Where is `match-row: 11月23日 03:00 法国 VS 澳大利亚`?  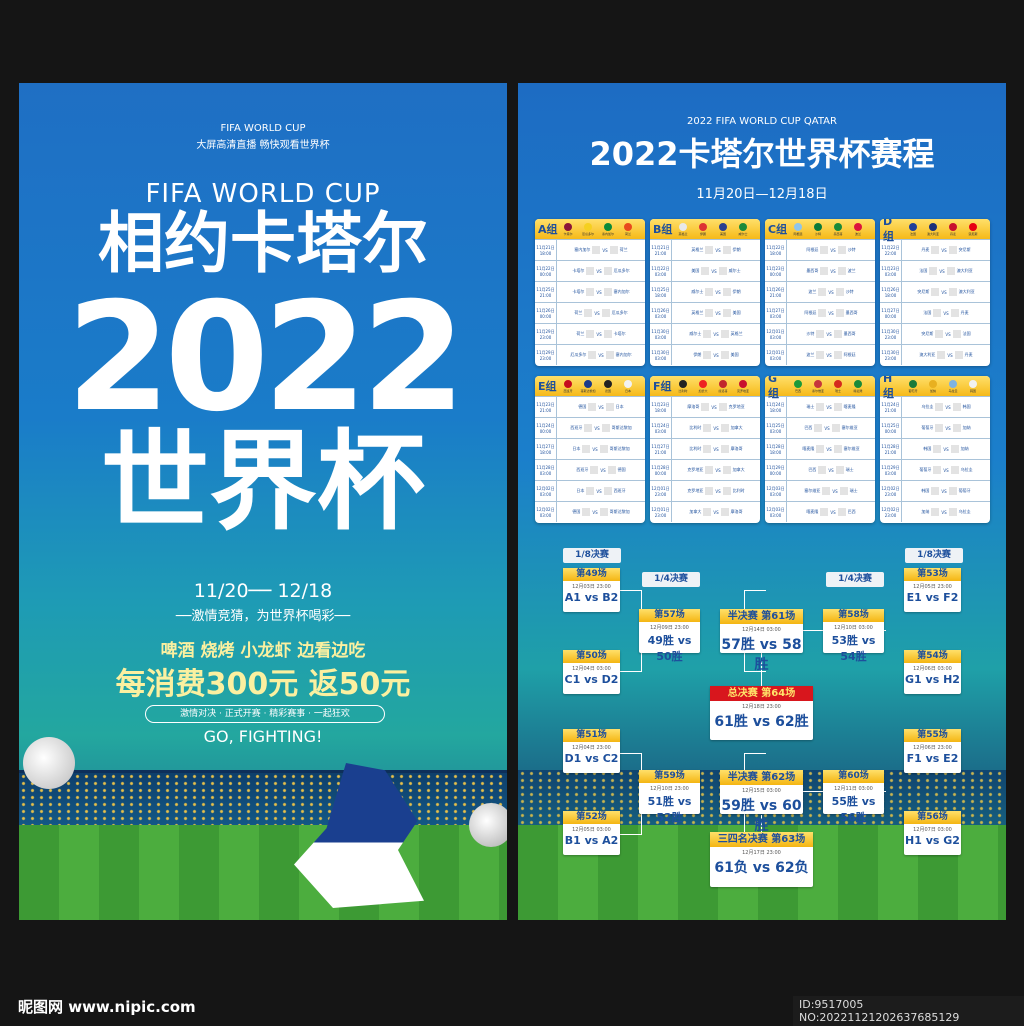
match-row: 11月23日 03:00 法国 VS 澳大利亚 is located at coordinates (935, 270).